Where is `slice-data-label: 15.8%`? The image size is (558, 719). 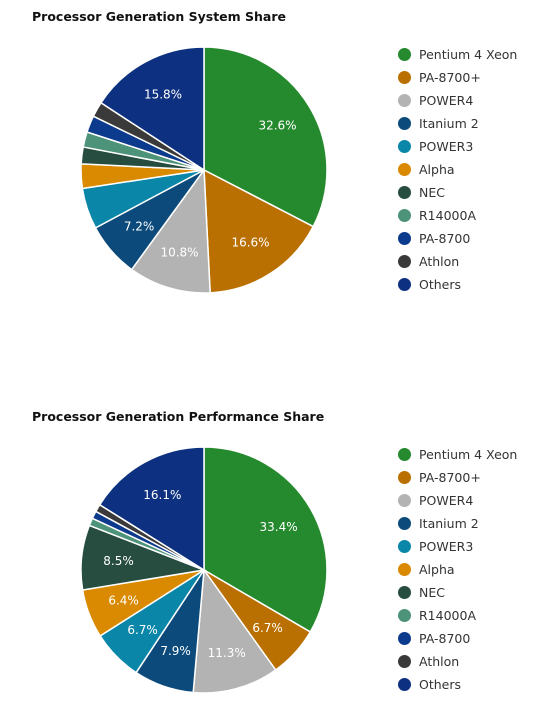 slice-data-label: 15.8% is located at coordinates (163, 94).